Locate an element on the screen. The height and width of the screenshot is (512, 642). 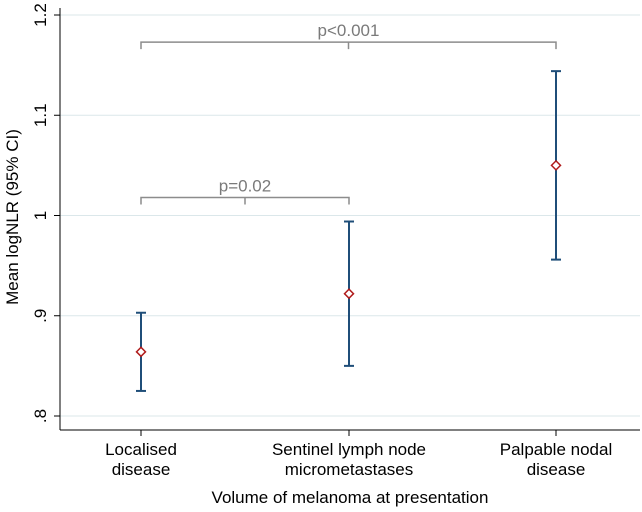
x-tick-label: Sentinel lymph node micrometastases is located at coordinates (349, 459).